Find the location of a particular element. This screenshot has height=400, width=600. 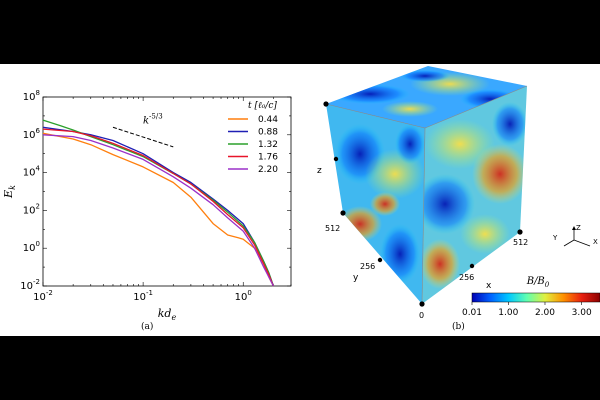

x-tick-label: 10⁻¹ is located at coordinates (143, 296).